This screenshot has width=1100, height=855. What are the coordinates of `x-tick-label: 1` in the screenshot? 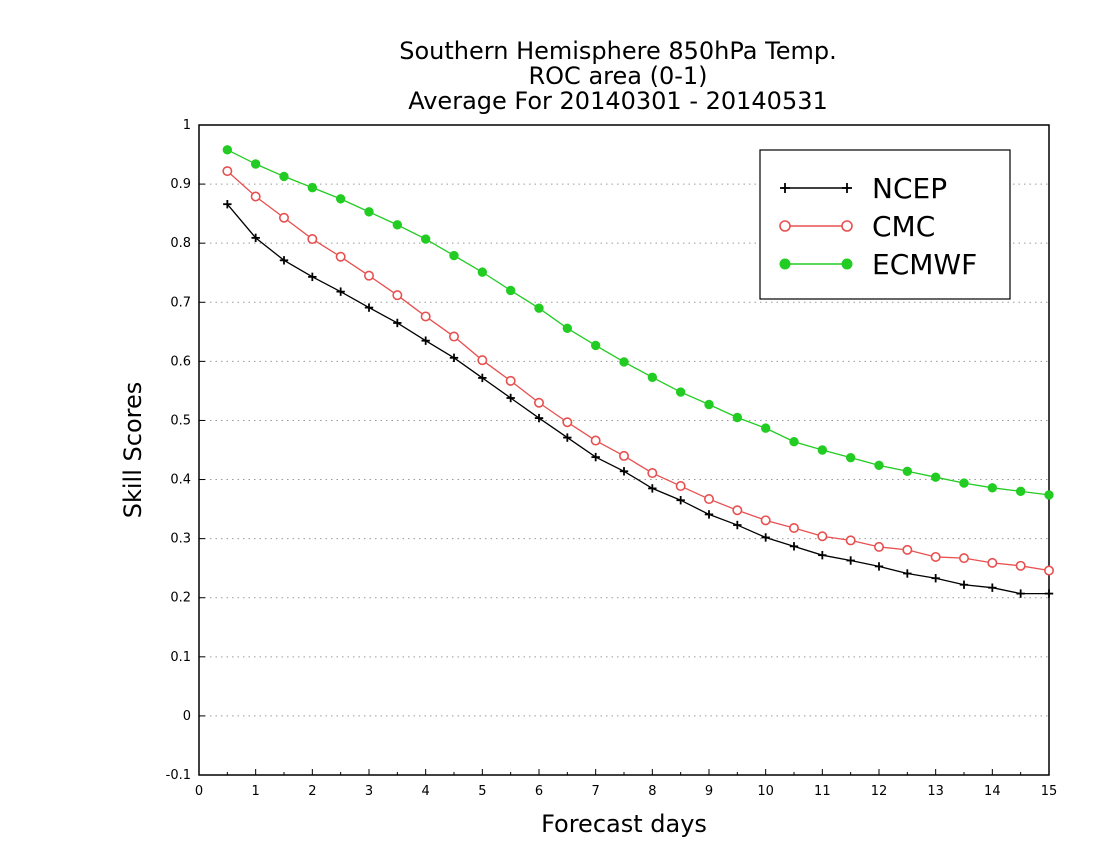 It's located at (256, 791).